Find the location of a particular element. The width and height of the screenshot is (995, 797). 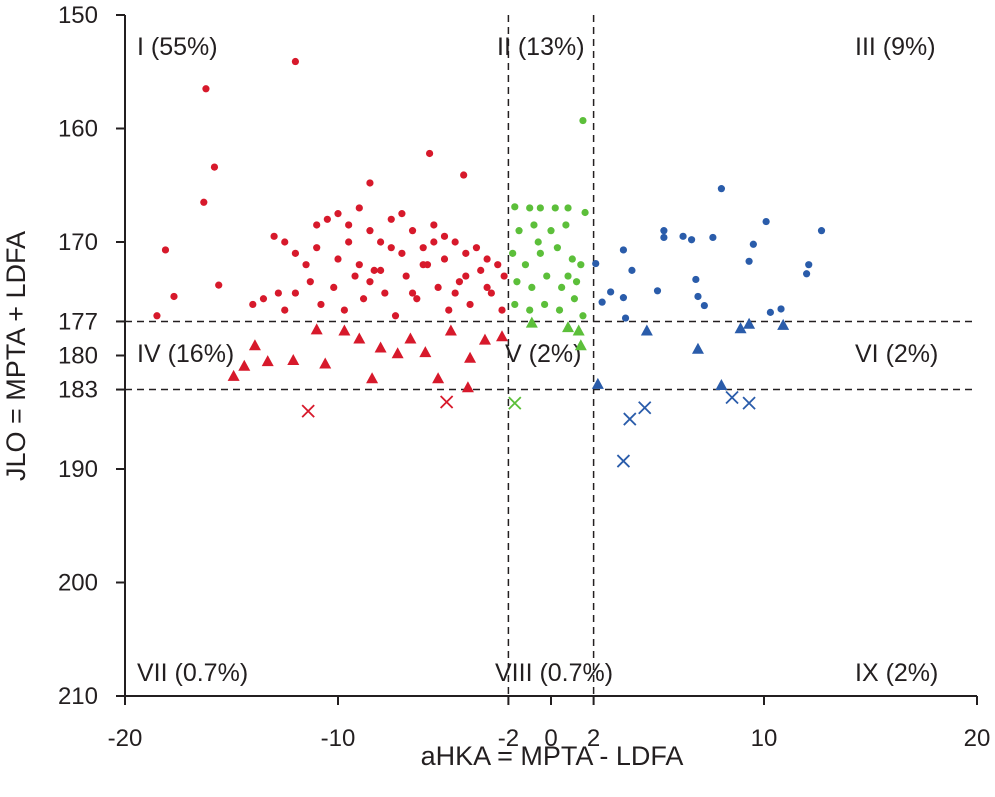

x-tick-label: 20 is located at coordinates (977, 738).